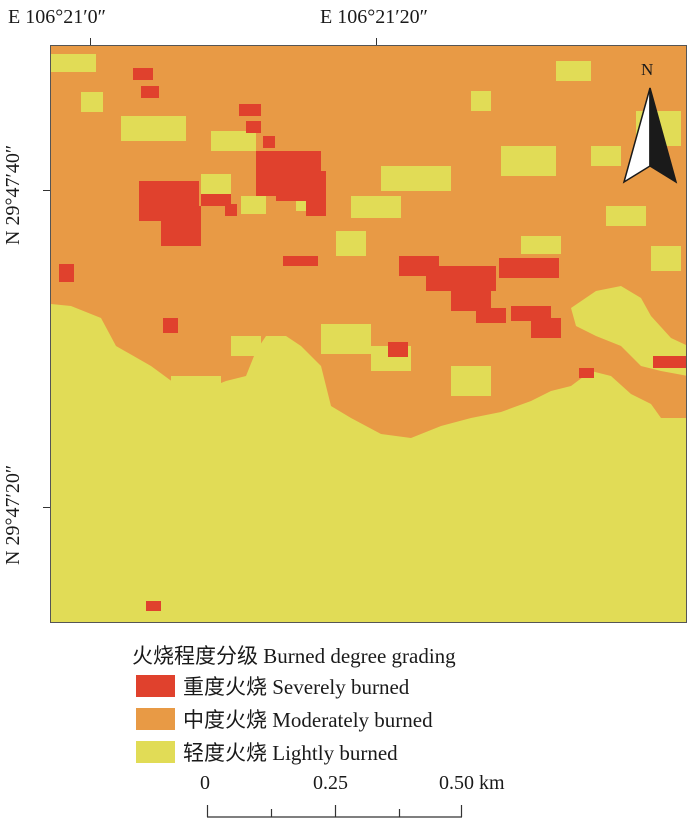  What do you see at coordinates (296, 687) in the screenshot?
I see `legend-label-severe: 重度火烧 Severely burned` at bounding box center [296, 687].